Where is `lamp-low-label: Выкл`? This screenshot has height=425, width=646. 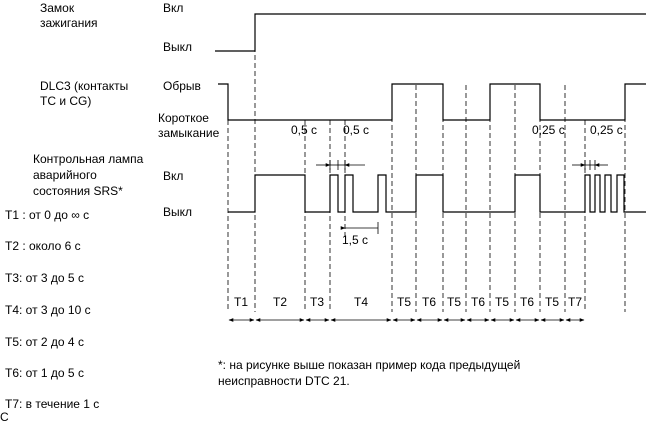 lamp-low-label: Выкл is located at coordinates (177, 212).